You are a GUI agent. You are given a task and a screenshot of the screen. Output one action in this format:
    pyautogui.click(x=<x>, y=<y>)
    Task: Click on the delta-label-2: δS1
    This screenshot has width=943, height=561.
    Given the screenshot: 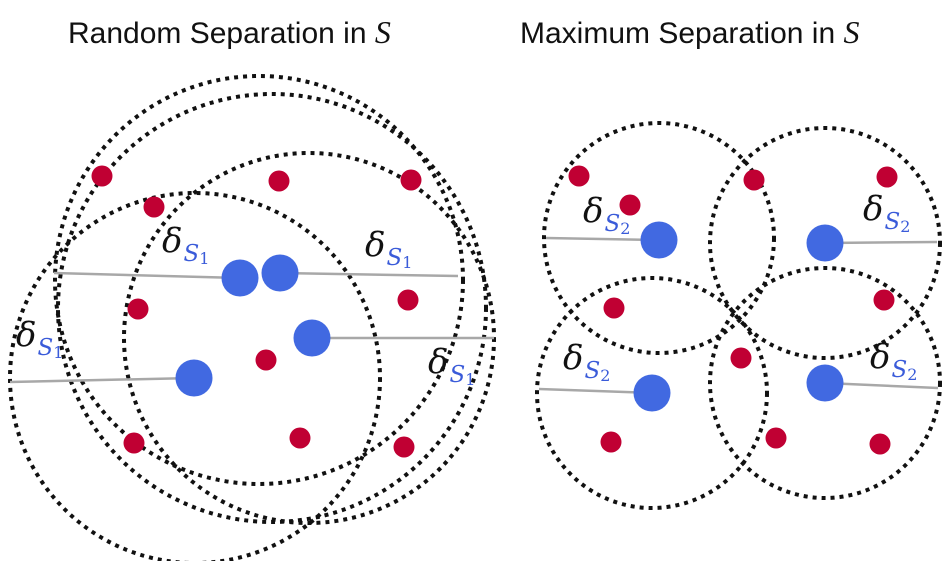 What is the action you would take?
    pyautogui.click(x=388, y=248)
    